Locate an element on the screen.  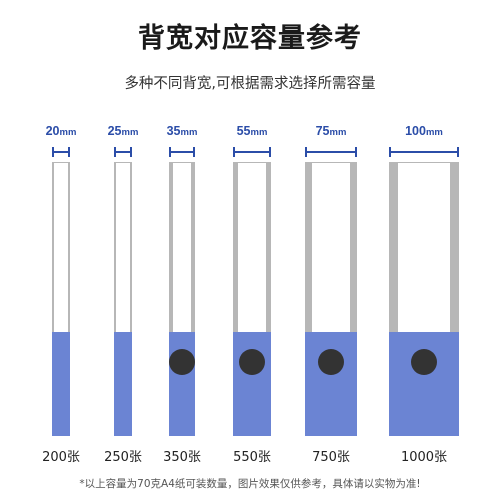
spine-width-value: 100 is located at coordinates (415, 131).